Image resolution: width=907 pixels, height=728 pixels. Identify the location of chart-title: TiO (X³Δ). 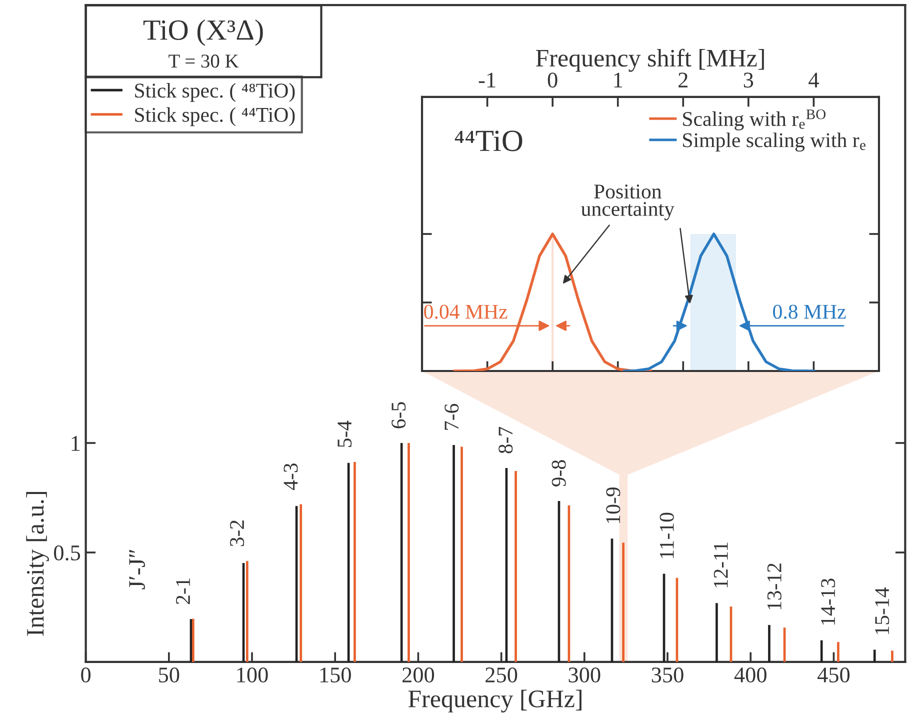
(203, 32).